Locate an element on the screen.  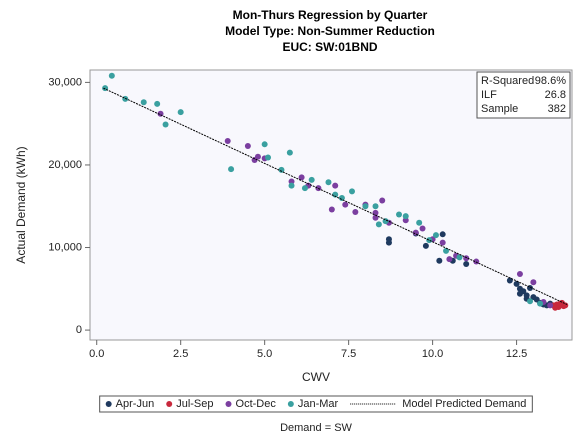
y-tick-label: 0 is located at coordinates (79, 330).